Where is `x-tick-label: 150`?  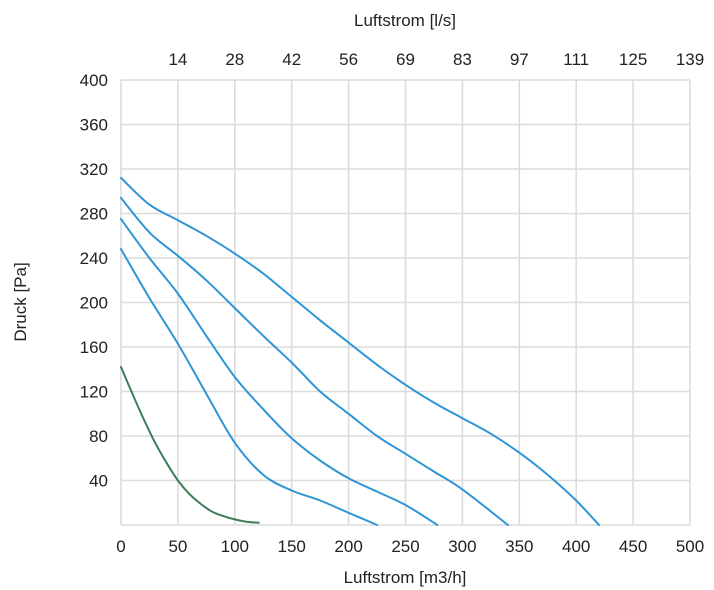
x-tick-label: 150 is located at coordinates (292, 546).